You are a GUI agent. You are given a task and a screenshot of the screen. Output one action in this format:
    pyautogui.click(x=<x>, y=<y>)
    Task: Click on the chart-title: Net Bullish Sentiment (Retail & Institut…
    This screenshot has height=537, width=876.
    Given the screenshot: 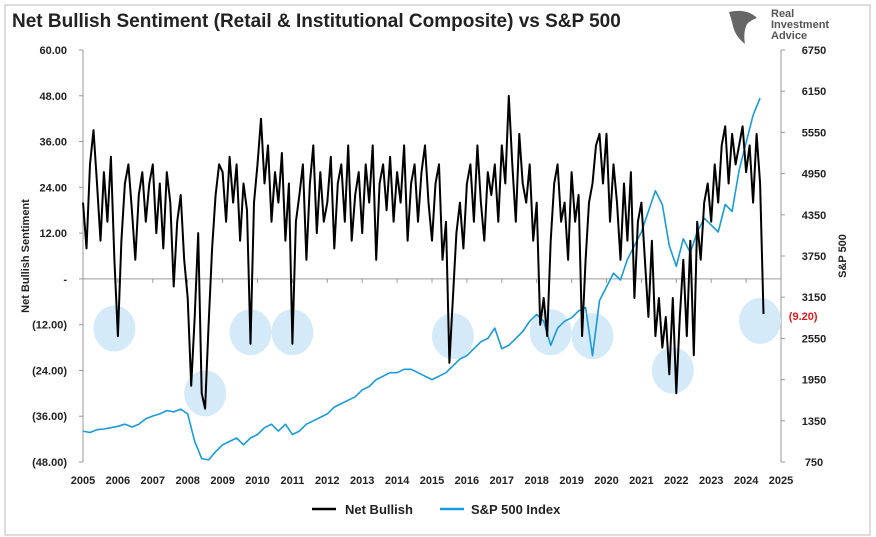 What is the action you would take?
    pyautogui.click(x=316, y=21)
    